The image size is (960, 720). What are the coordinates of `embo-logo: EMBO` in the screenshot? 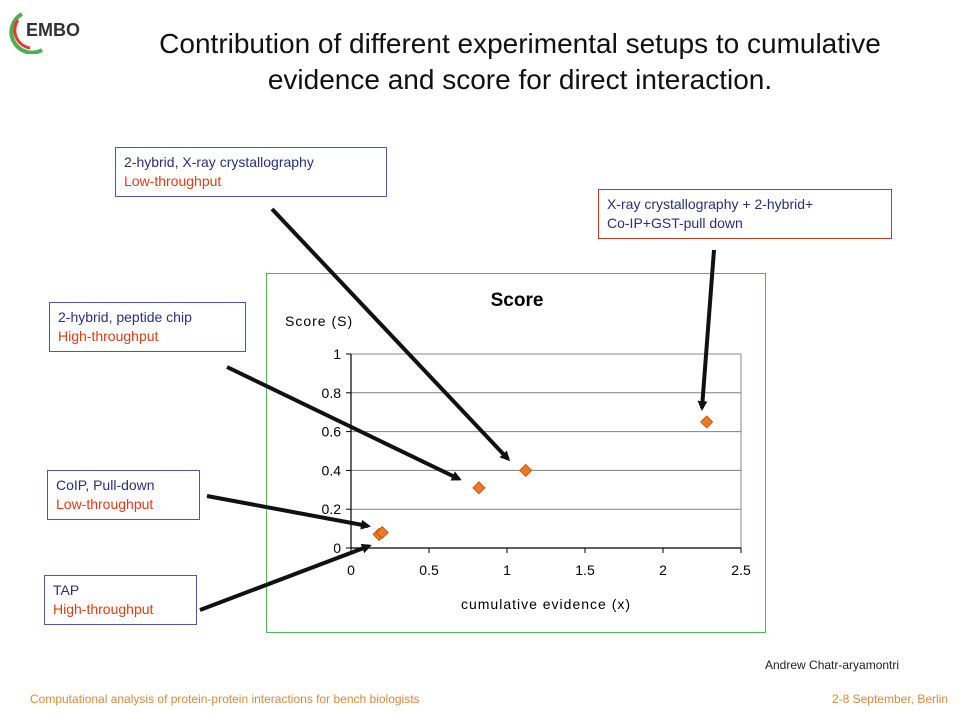 It's located at (44, 33).